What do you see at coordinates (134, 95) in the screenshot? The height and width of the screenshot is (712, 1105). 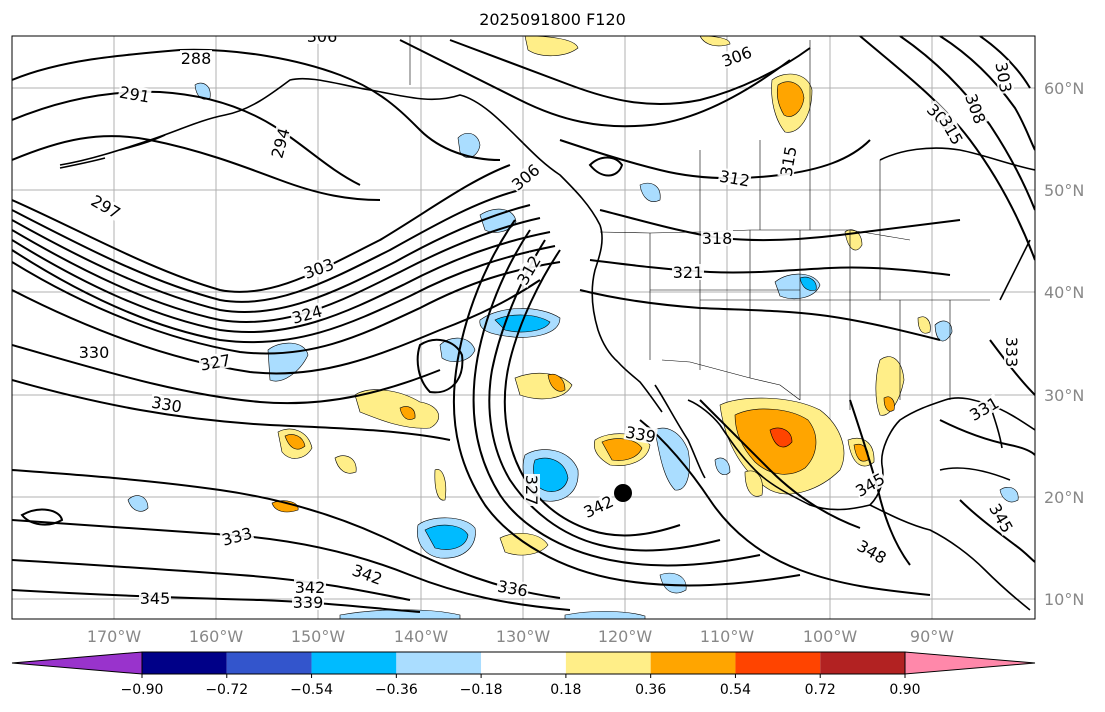 I see `contour-label: 291` at bounding box center [134, 95].